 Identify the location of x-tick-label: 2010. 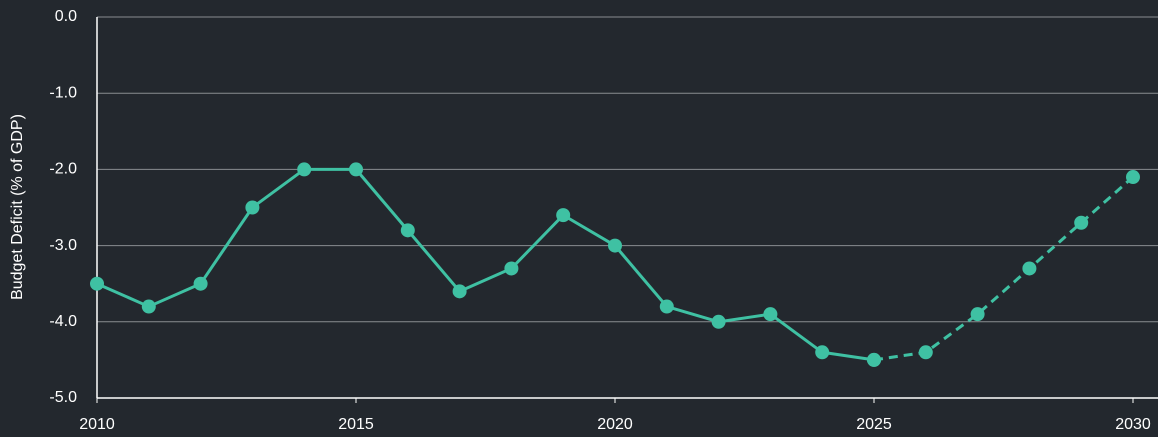
(97, 424).